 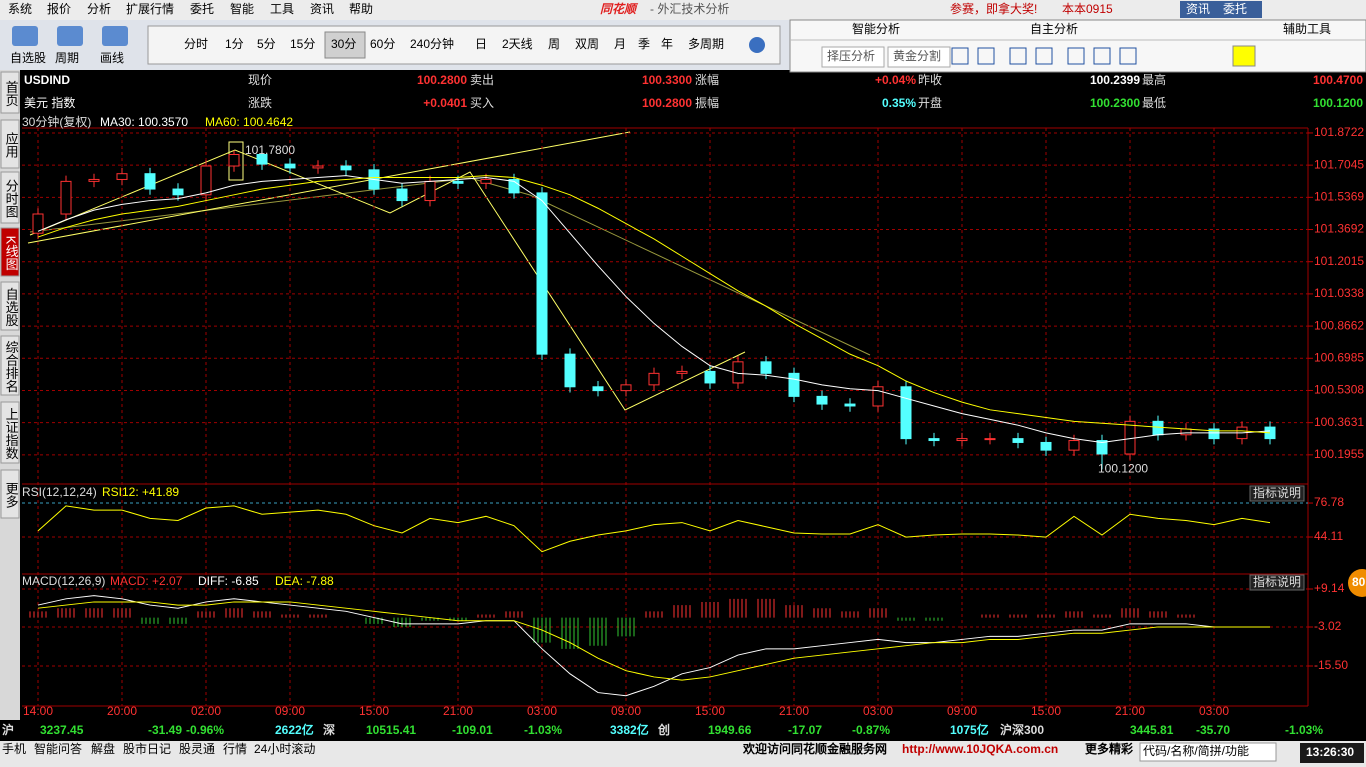 I want to click on status-link: 行情, so click(x=235, y=749).